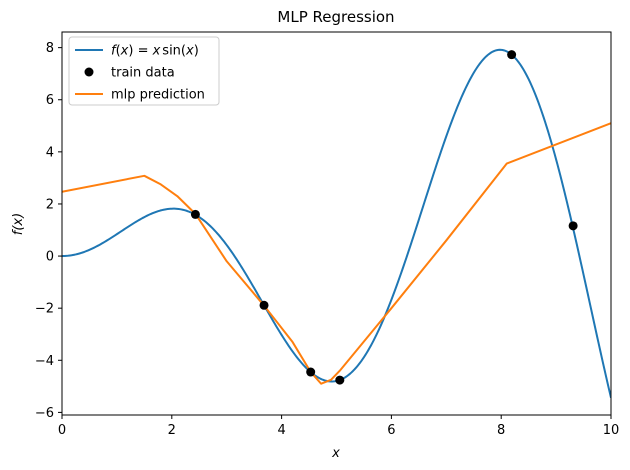 The height and width of the screenshot is (470, 630). I want to click on legend-box, so click(144, 71).